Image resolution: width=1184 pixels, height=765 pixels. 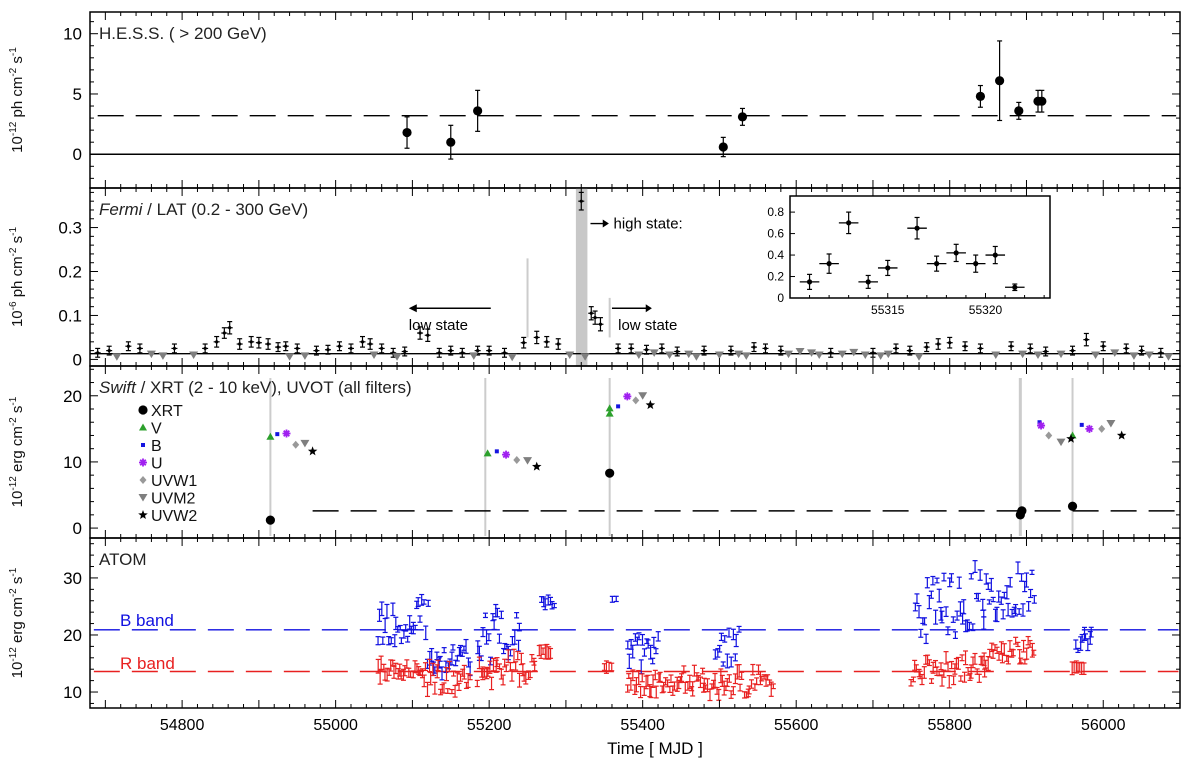 What do you see at coordinates (17, 100) in the screenshot?
I see `y-axis-label: 10-12 ph cm-2 s-1` at bounding box center [17, 100].